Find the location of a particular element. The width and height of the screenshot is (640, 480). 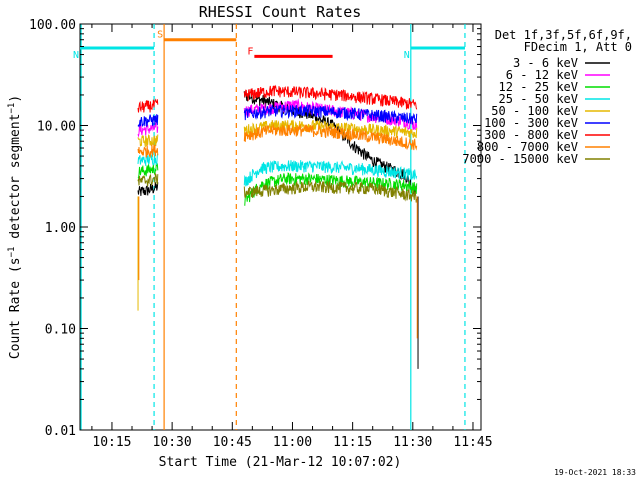

legend-label: 12 - 25 keV is located at coordinates (538, 87).